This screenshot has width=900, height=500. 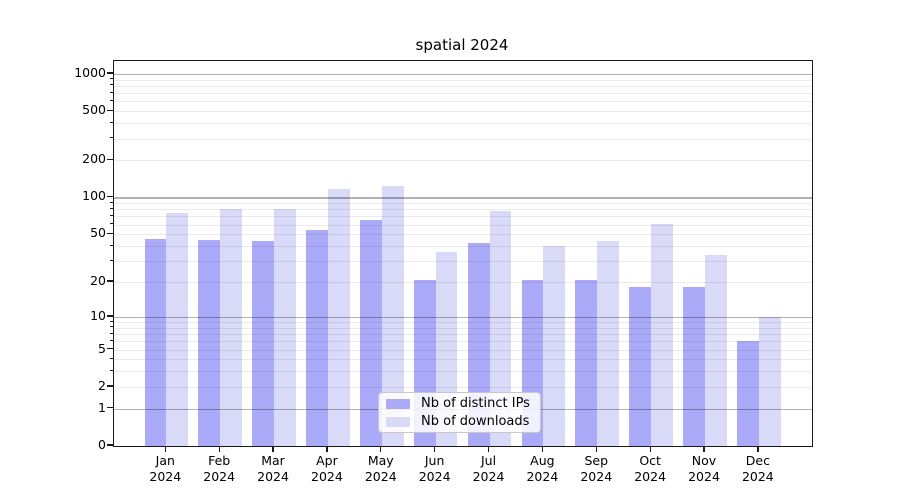 I want to click on x-tick-label: Feb 2024, so click(x=219, y=468).